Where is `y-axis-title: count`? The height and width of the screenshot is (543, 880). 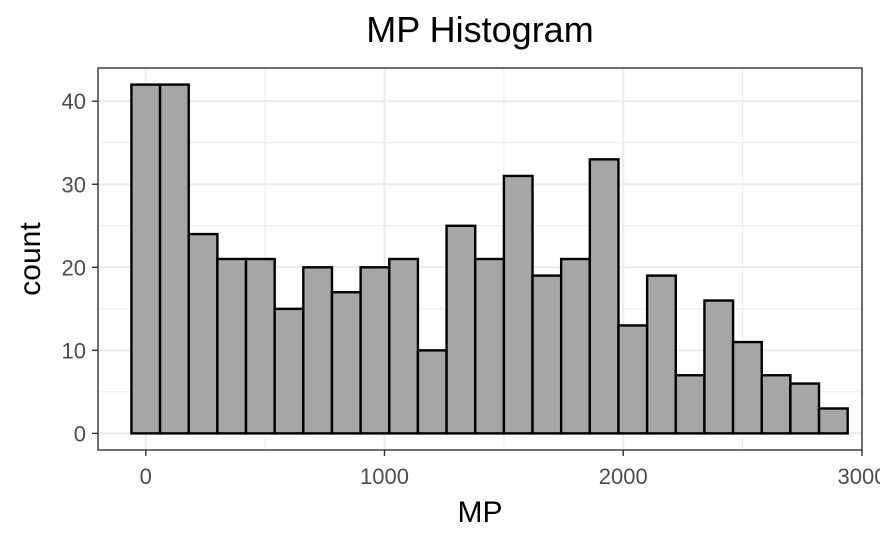
y-axis-title: count is located at coordinates (30, 259).